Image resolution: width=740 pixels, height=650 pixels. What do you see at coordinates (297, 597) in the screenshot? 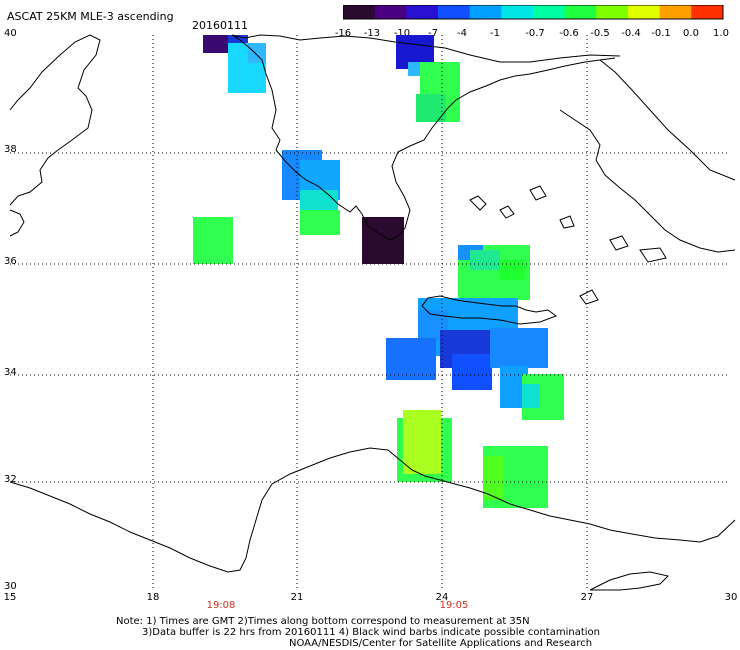
I see `lon-label: 21` at bounding box center [297, 597].